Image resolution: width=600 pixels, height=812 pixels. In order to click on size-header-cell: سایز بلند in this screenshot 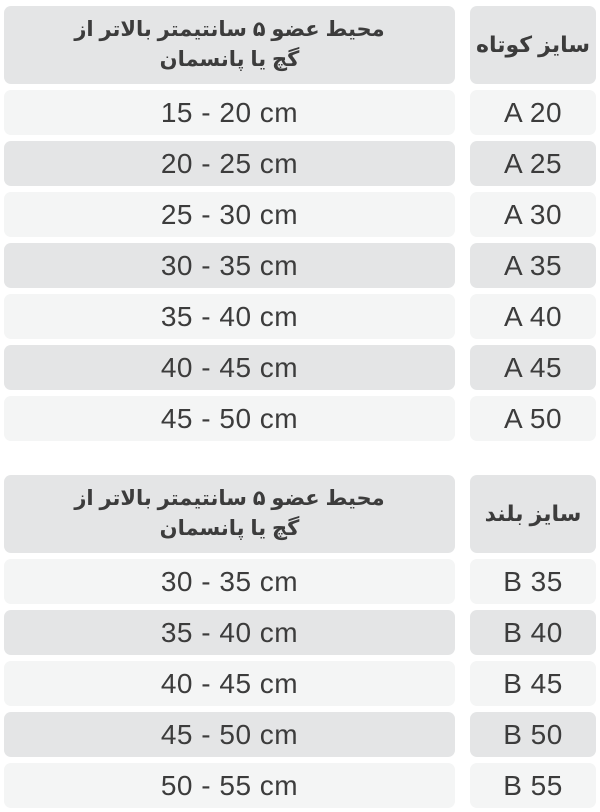, I will do `click(533, 514)`.